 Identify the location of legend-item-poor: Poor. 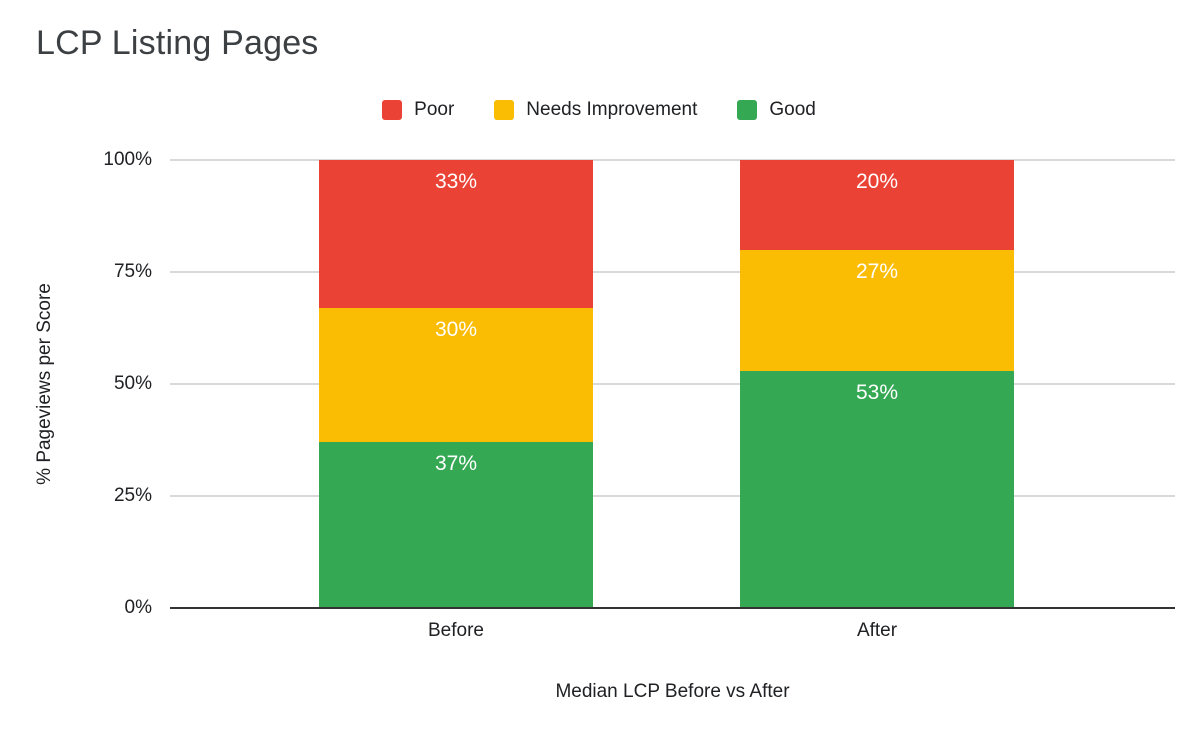
(418, 110).